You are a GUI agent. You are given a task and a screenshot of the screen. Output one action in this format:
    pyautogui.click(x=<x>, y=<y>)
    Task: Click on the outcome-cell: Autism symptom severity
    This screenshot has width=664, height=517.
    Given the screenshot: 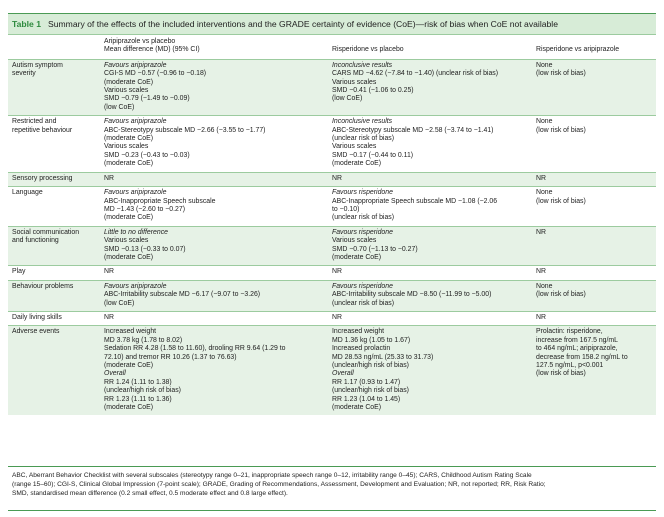 What is the action you would take?
    pyautogui.click(x=54, y=87)
    